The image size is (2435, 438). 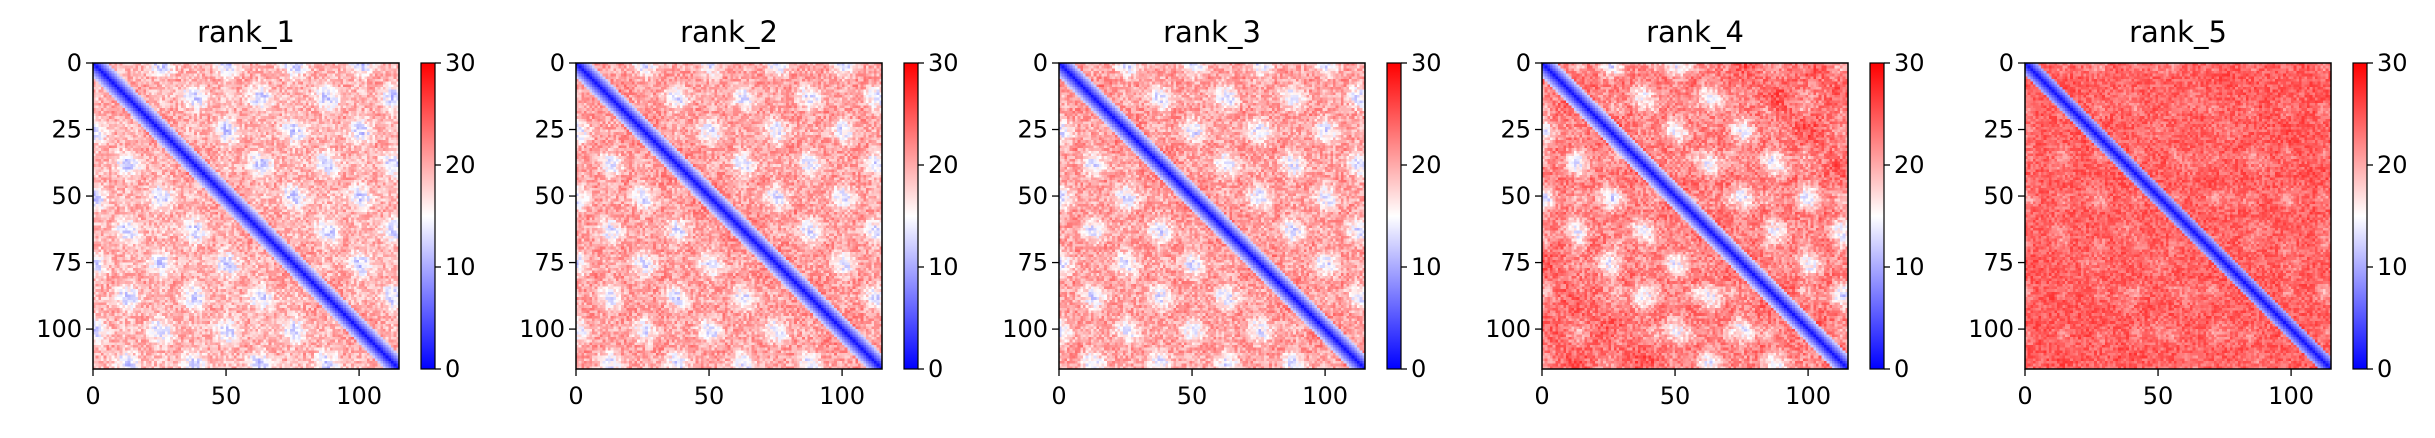 I want to click on panel-title: rank_1, so click(x=246, y=32).